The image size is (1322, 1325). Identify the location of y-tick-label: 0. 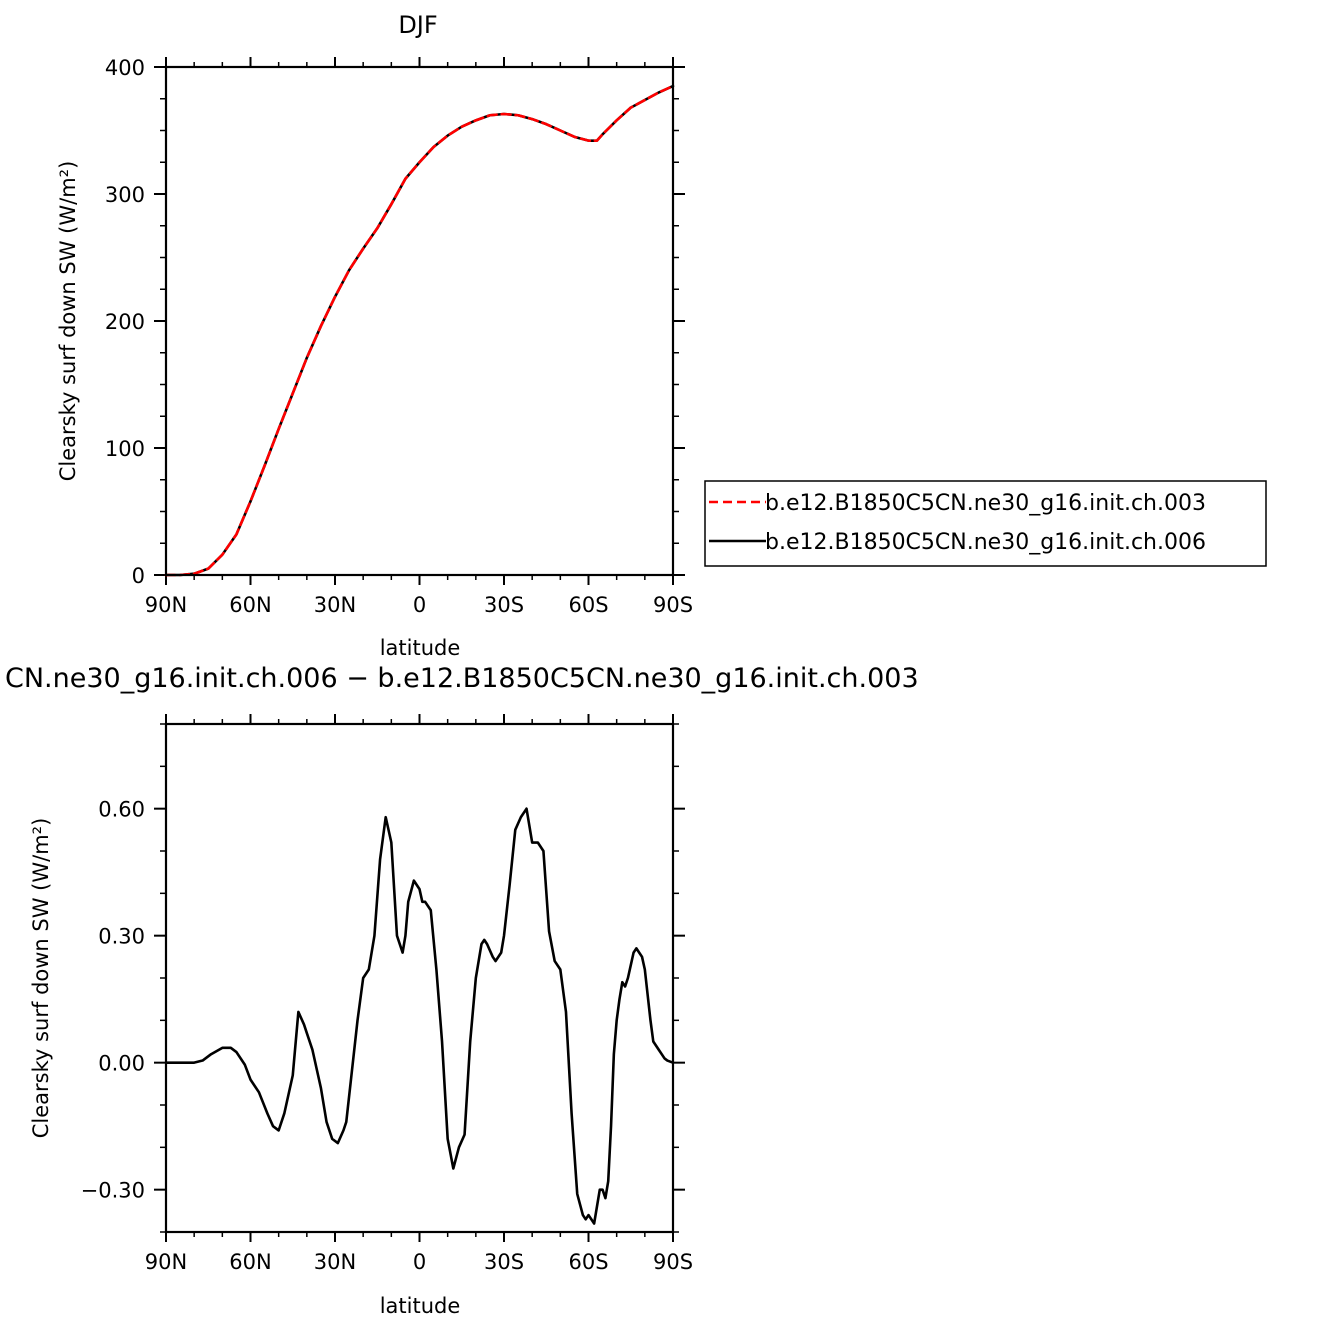
(138, 576).